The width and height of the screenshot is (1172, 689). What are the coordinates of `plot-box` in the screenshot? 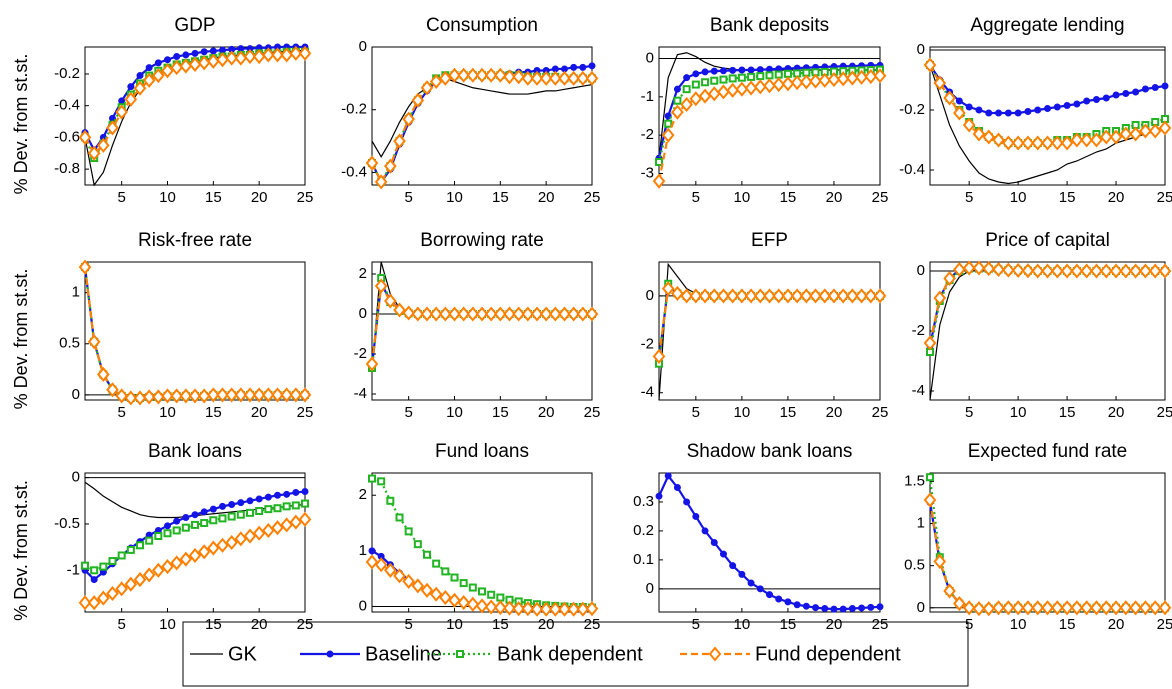 It's located at (195, 542).